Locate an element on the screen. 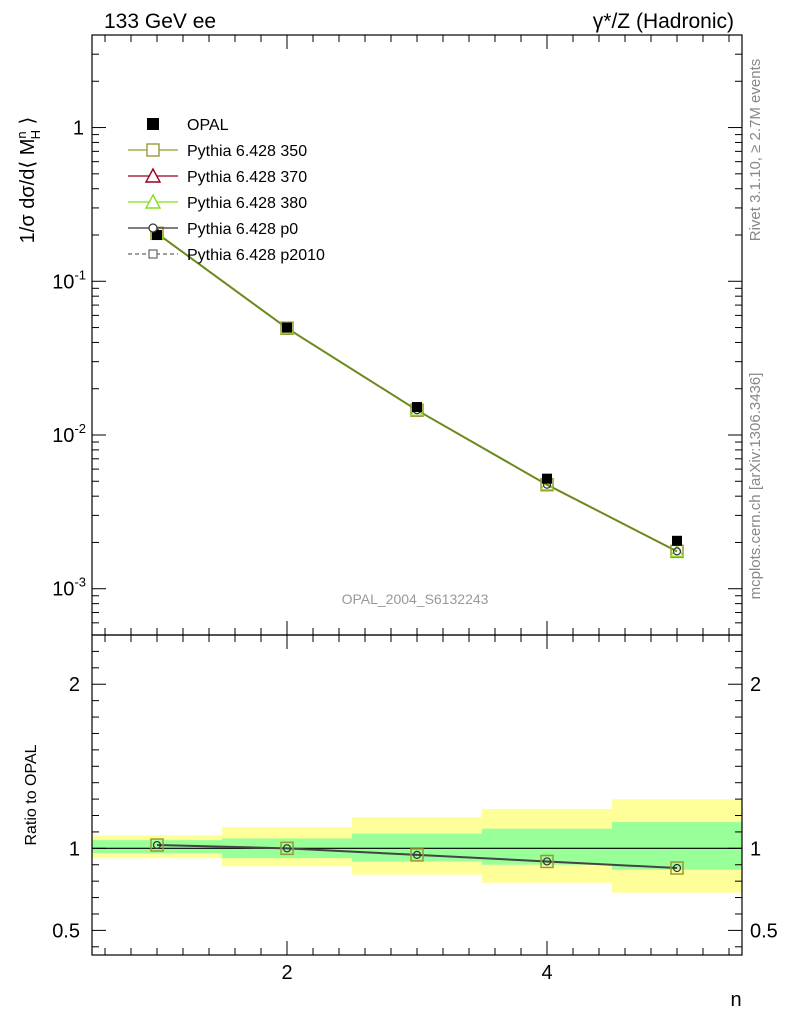  legend-item: Pythia 6.428 p0 is located at coordinates (213, 229).